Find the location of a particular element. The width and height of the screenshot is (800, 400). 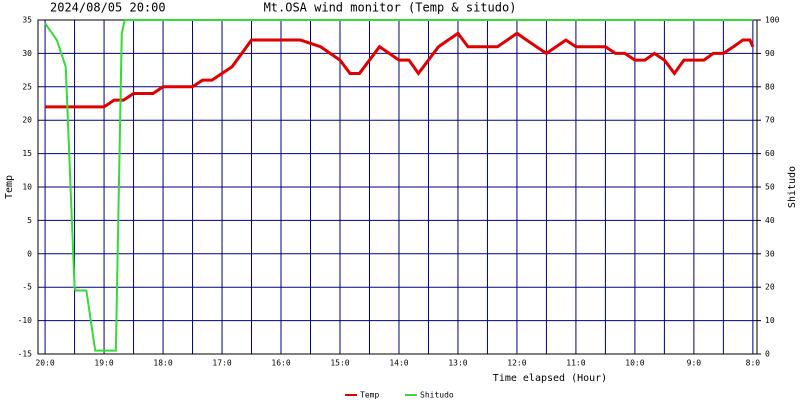

y-tick-label: 0 is located at coordinates (29, 253).